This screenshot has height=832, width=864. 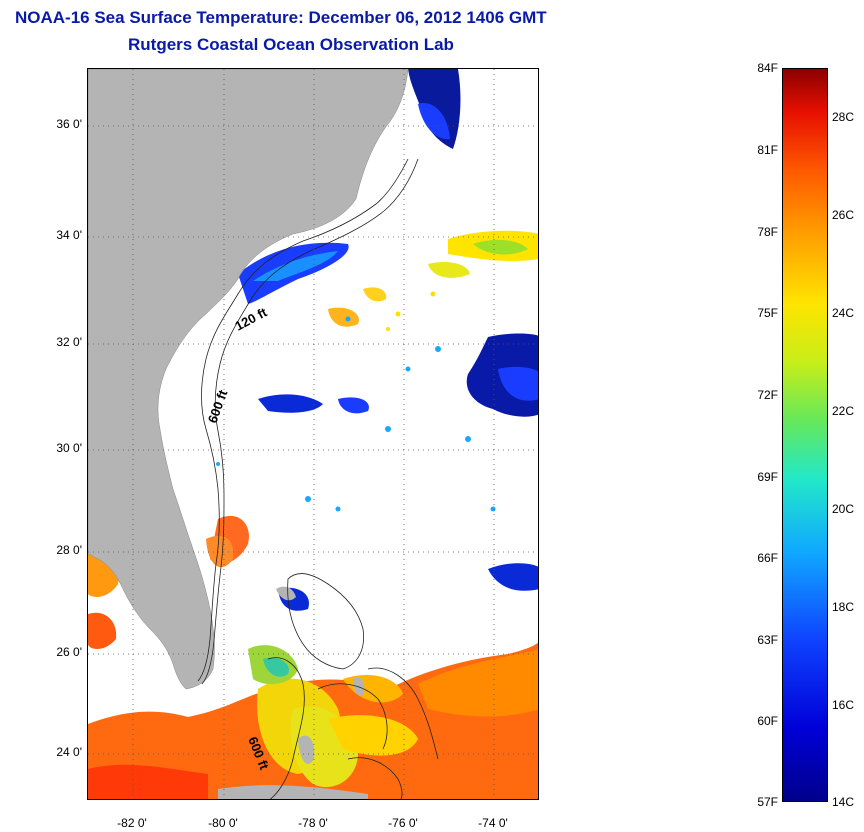 I want to click on map-subtitle: Rutgers Coastal Ocean Observation Lab, so click(x=291, y=44).